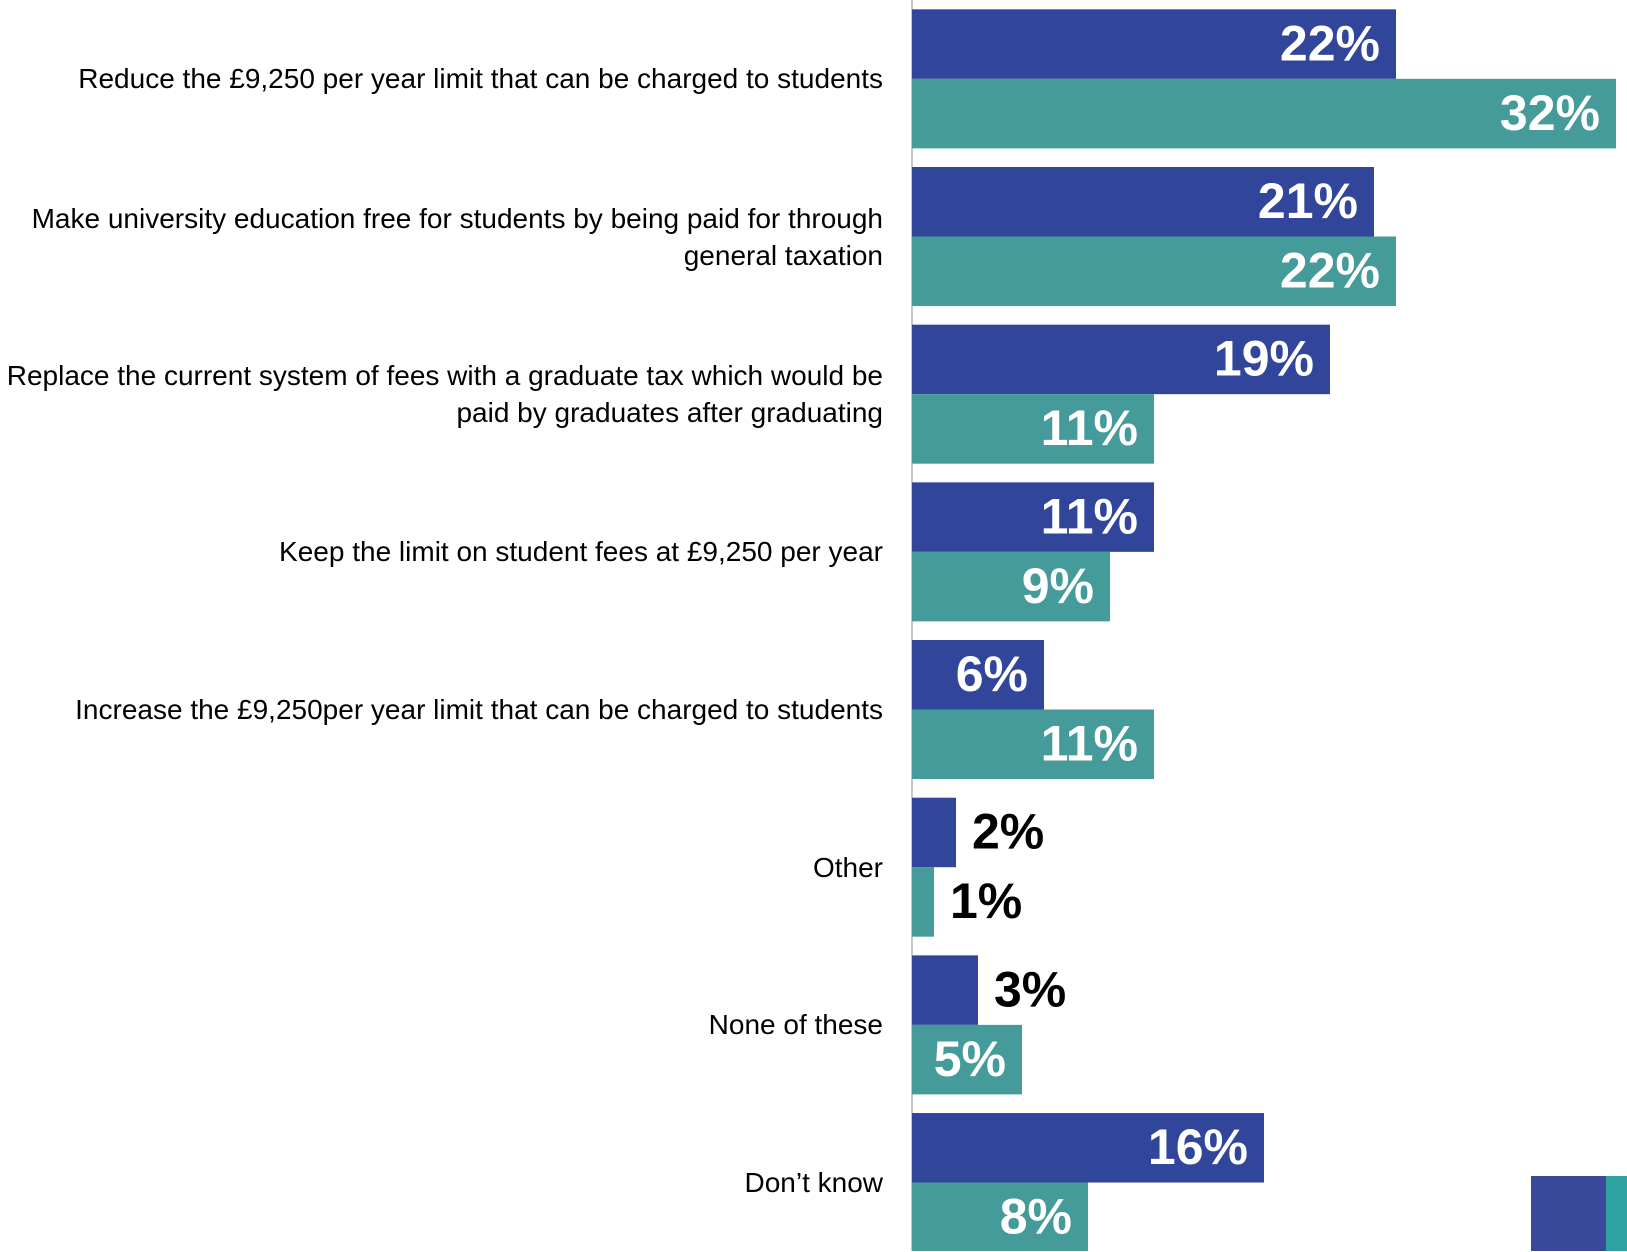 Image resolution: width=1627 pixels, height=1252 pixels. I want to click on value-label: 6%, so click(992, 674).